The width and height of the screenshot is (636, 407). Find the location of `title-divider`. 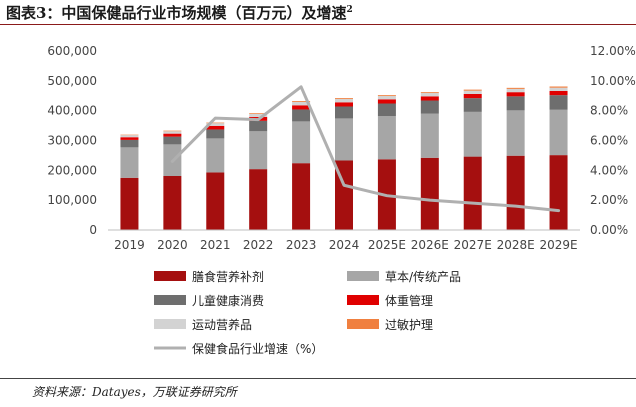

title-divider is located at coordinates (318, 24).